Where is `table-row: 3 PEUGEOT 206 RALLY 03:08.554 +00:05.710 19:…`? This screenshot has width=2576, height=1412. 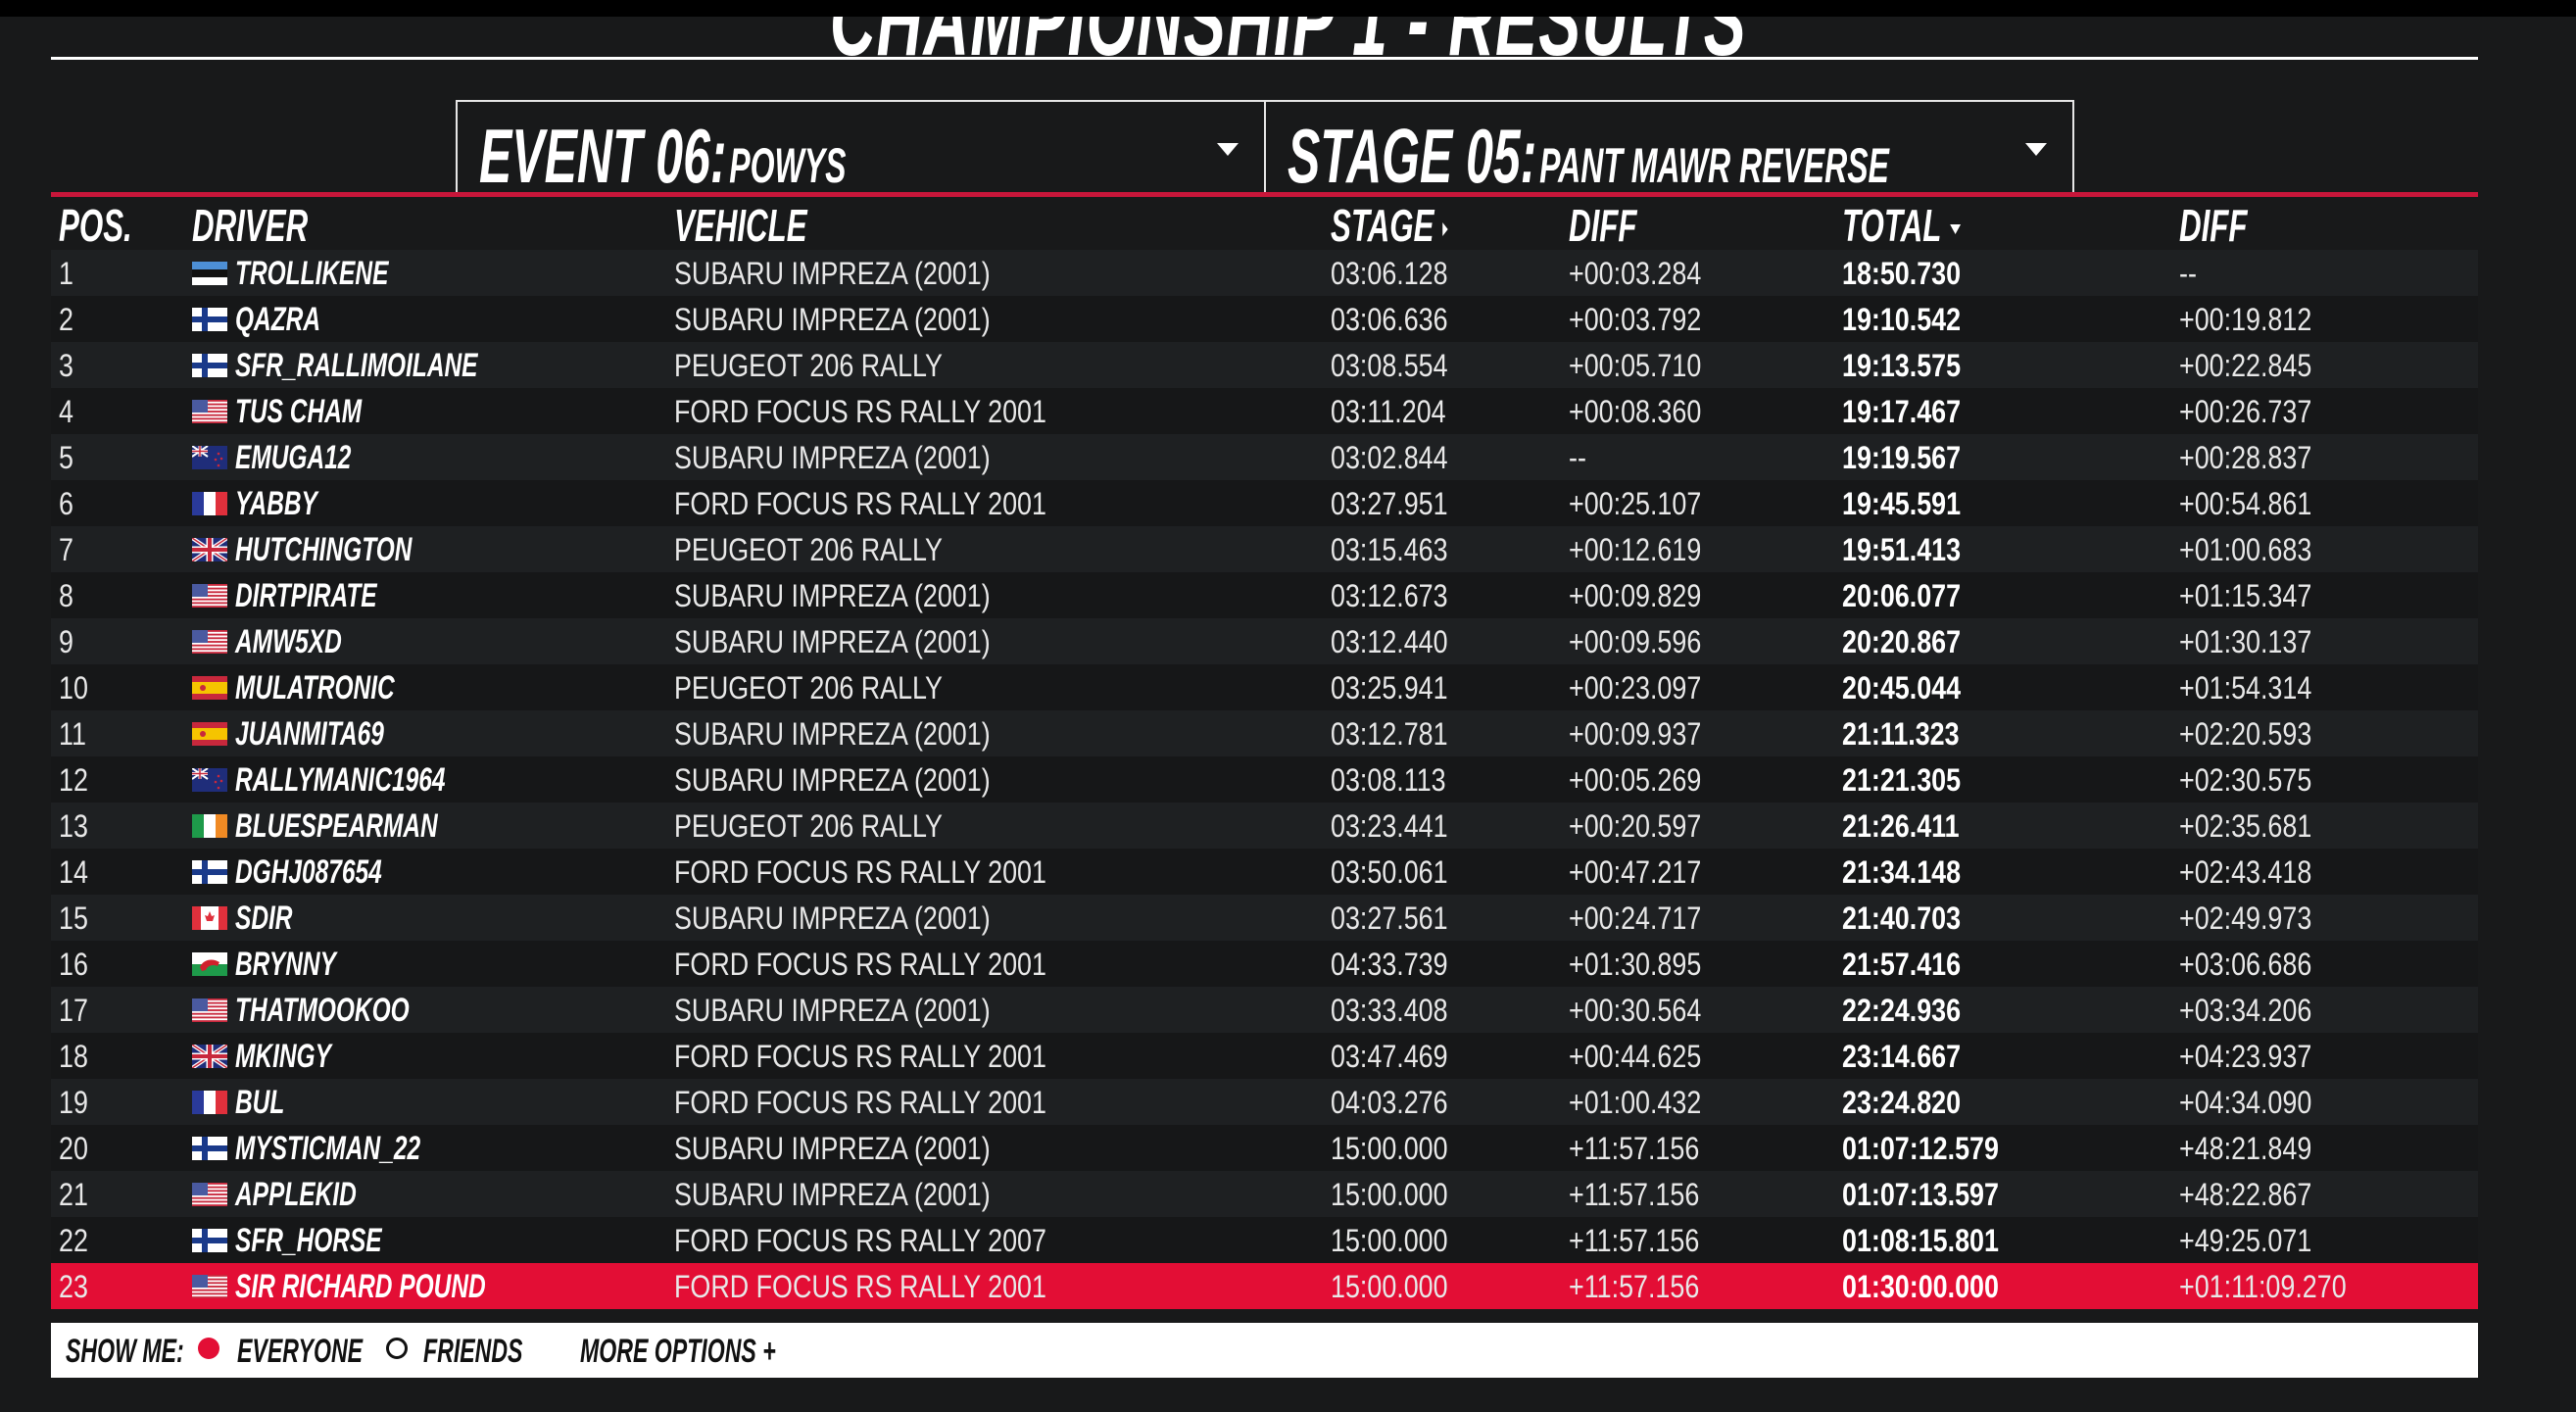 table-row: 3 PEUGEOT 206 RALLY 03:08.554 +00:05.710 19:… is located at coordinates (1264, 365).